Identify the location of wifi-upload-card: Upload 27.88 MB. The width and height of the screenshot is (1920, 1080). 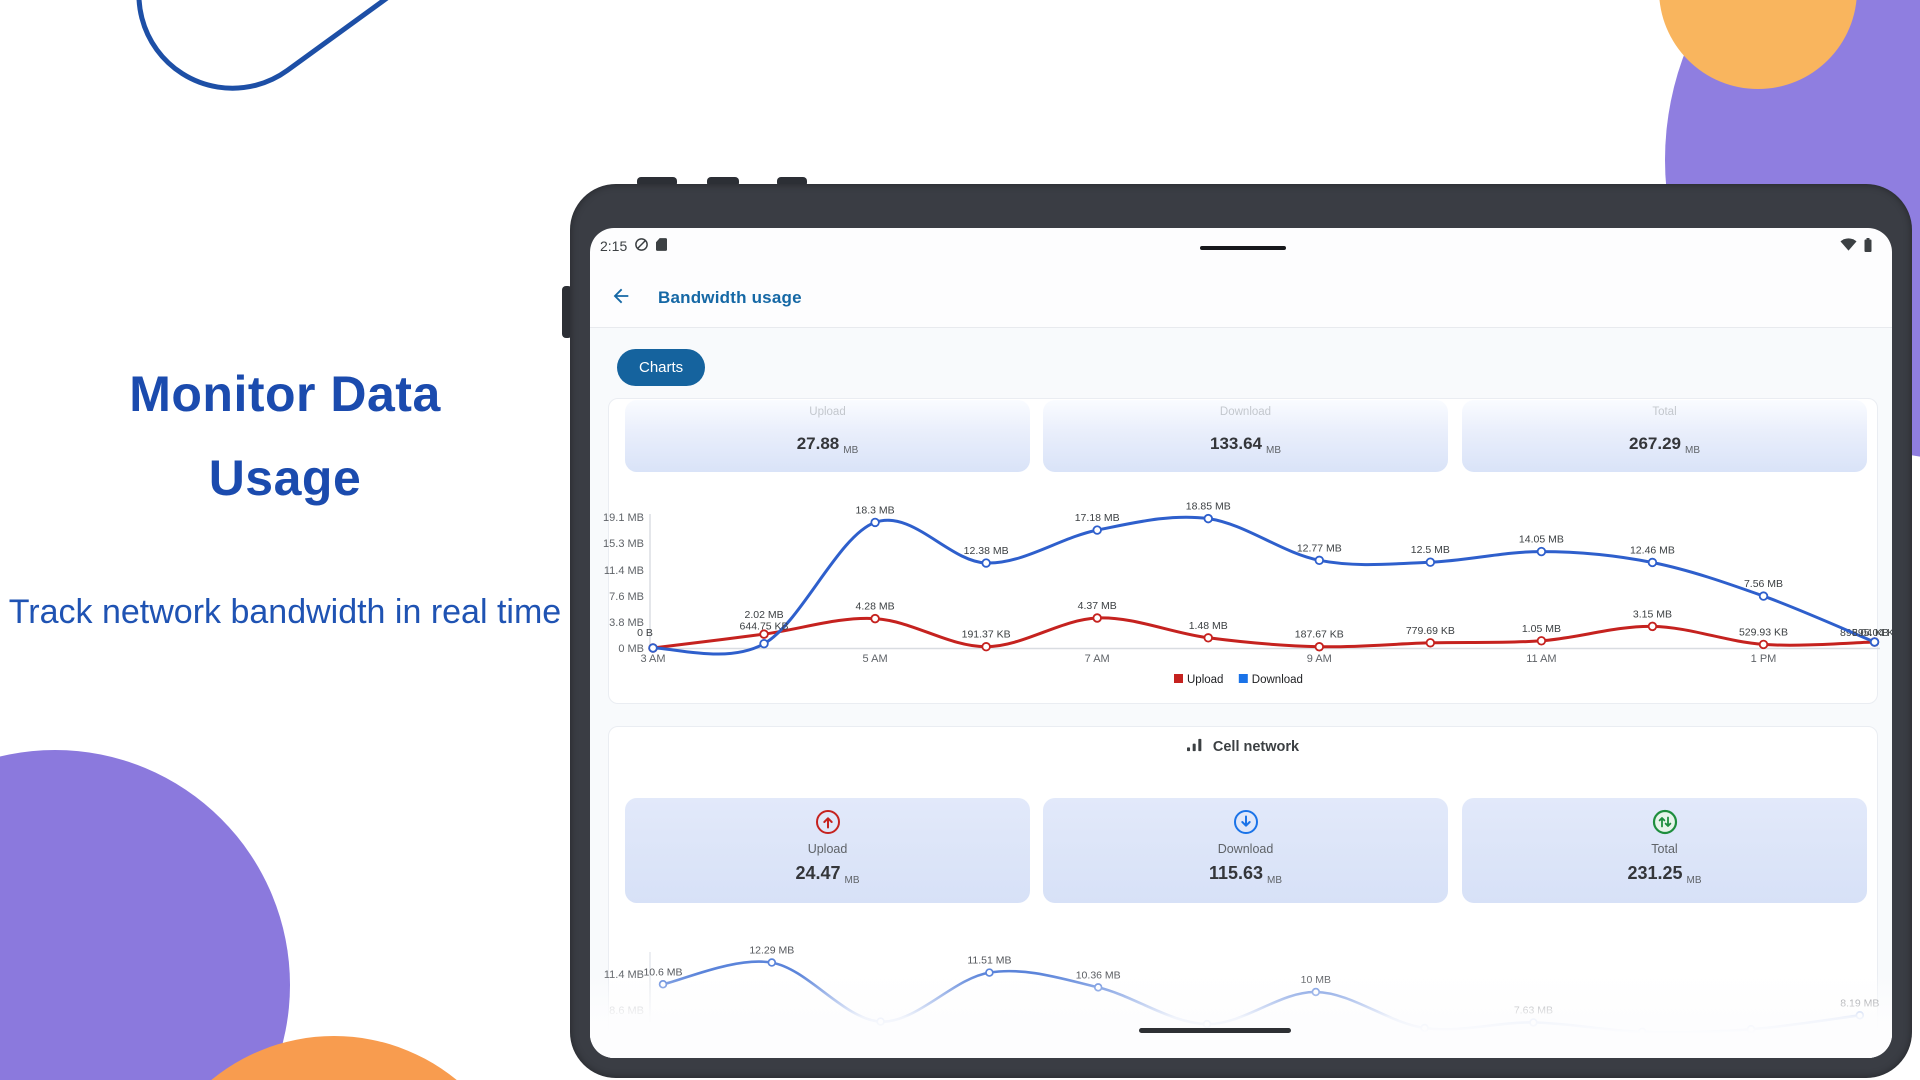
(827, 436).